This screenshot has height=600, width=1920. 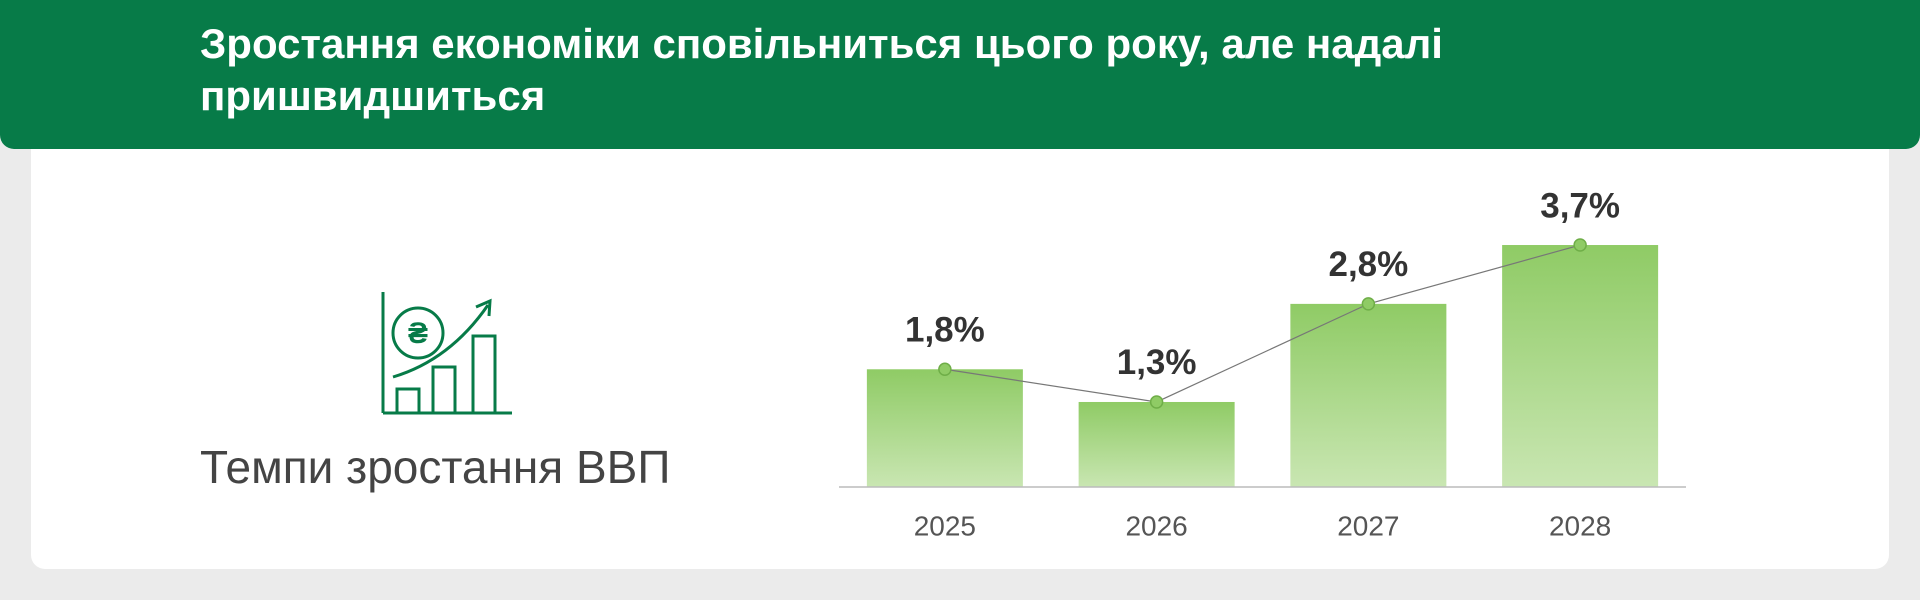 What do you see at coordinates (945, 330) in the screenshot?
I see `value-label: 1,8%` at bounding box center [945, 330].